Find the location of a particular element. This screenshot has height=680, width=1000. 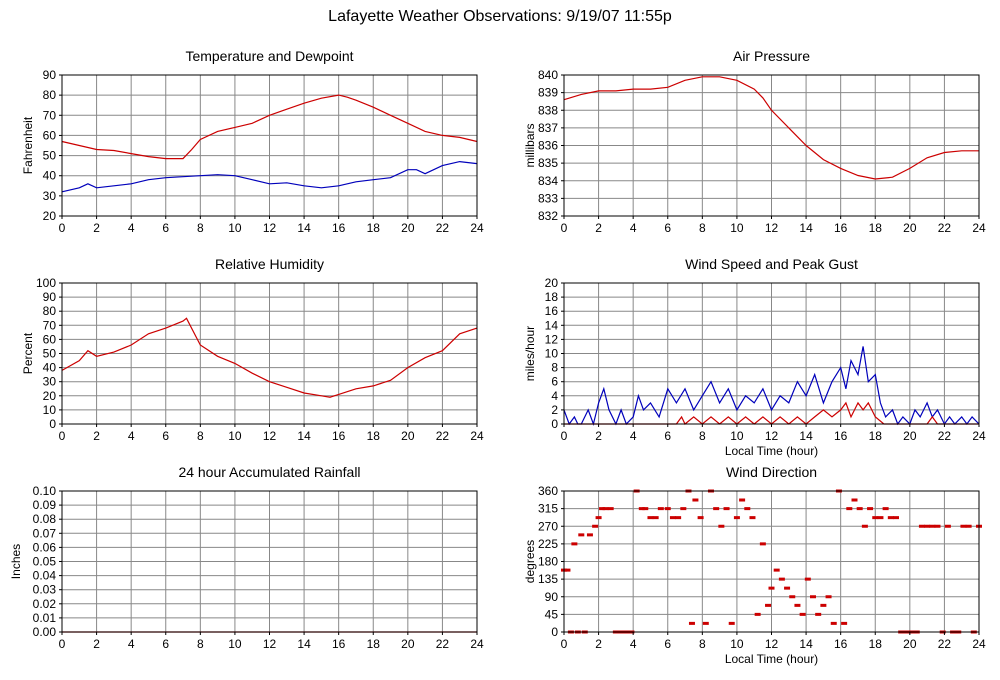

y-tick-label: 4 is located at coordinates (554, 396).